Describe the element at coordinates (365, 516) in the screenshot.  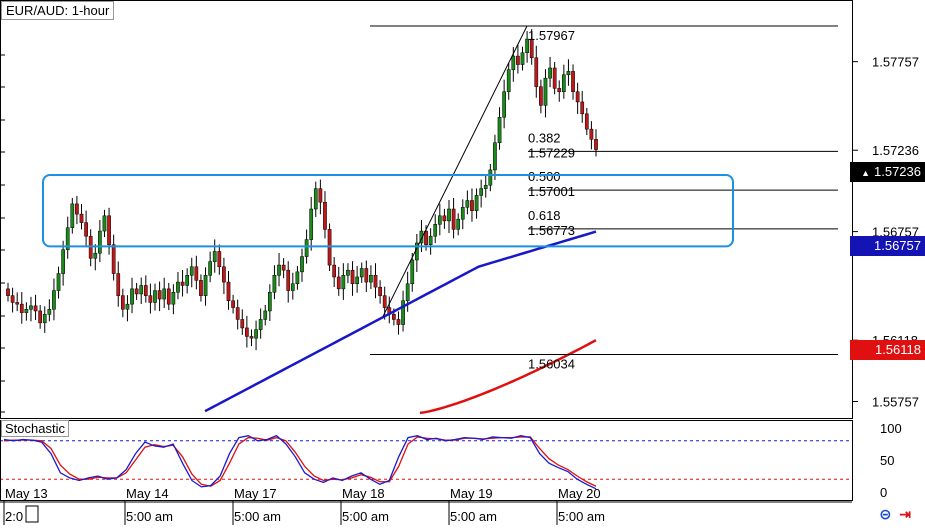
I see `x-time-label: 5:00 am` at that location.